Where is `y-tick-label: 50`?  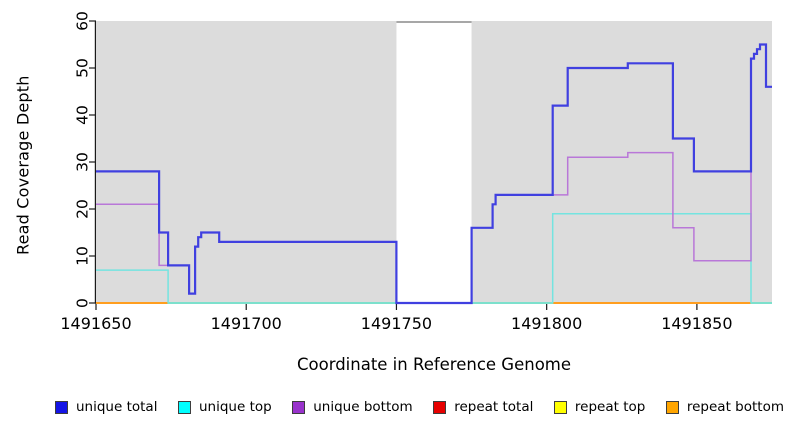
y-tick-label: 50 is located at coordinates (82, 68).